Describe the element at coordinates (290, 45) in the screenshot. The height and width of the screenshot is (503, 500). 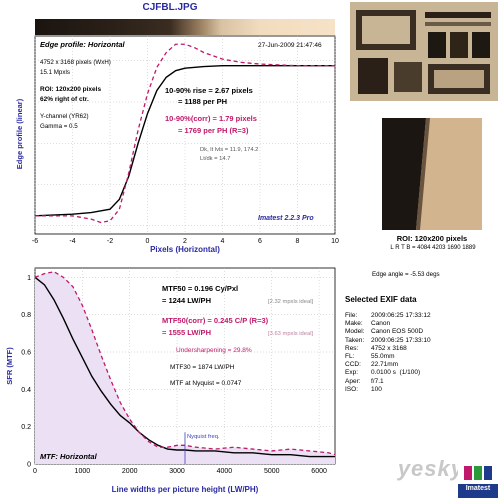
I see `edge-date: 27-Jun-2009 21:47:46` at that location.